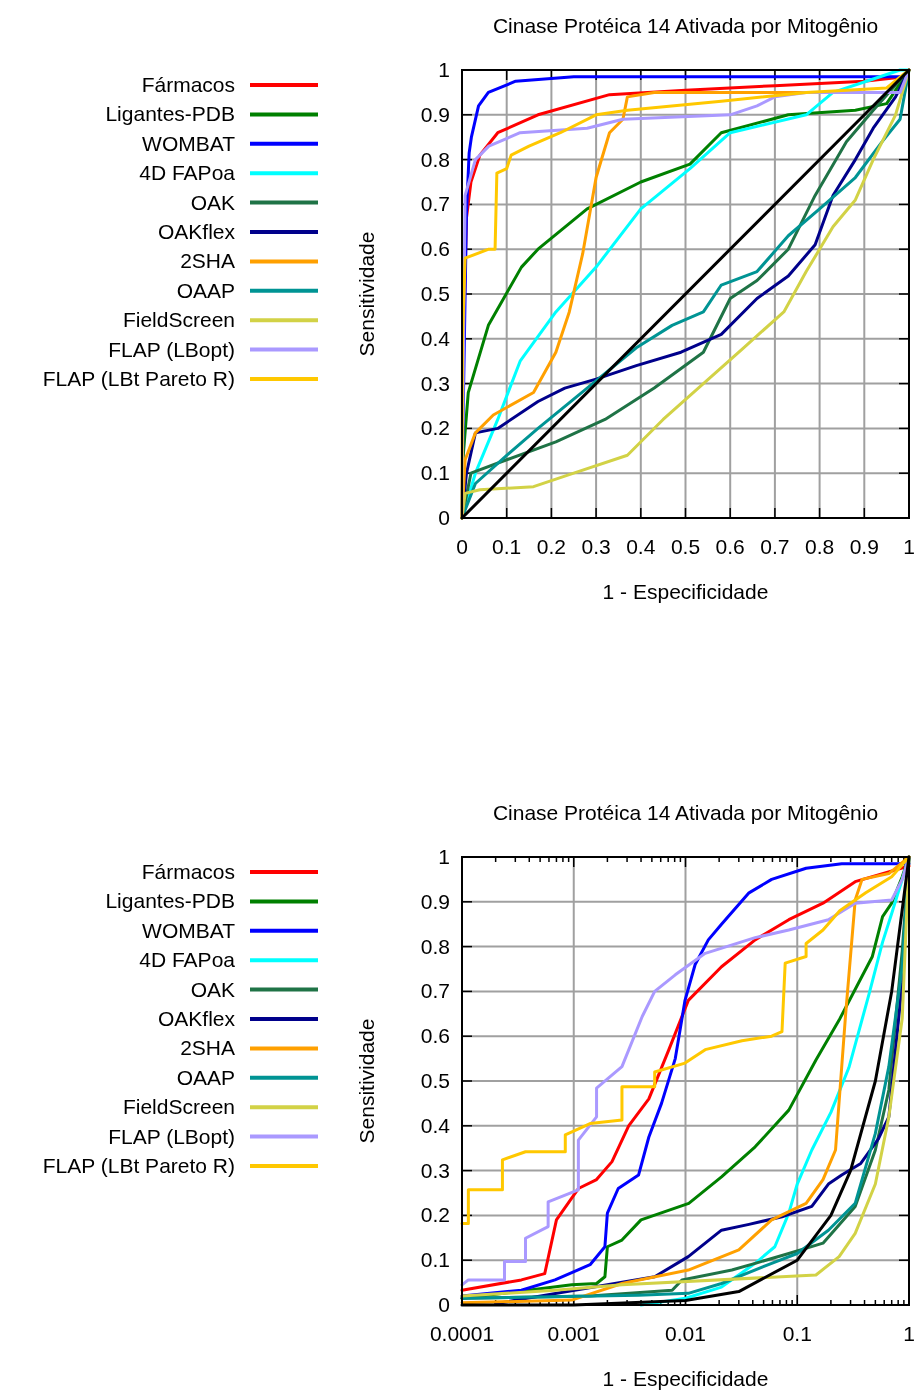 The width and height of the screenshot is (919, 1390). What do you see at coordinates (641, 546) in the screenshot?
I see `x-tick-label: 0.4` at bounding box center [641, 546].